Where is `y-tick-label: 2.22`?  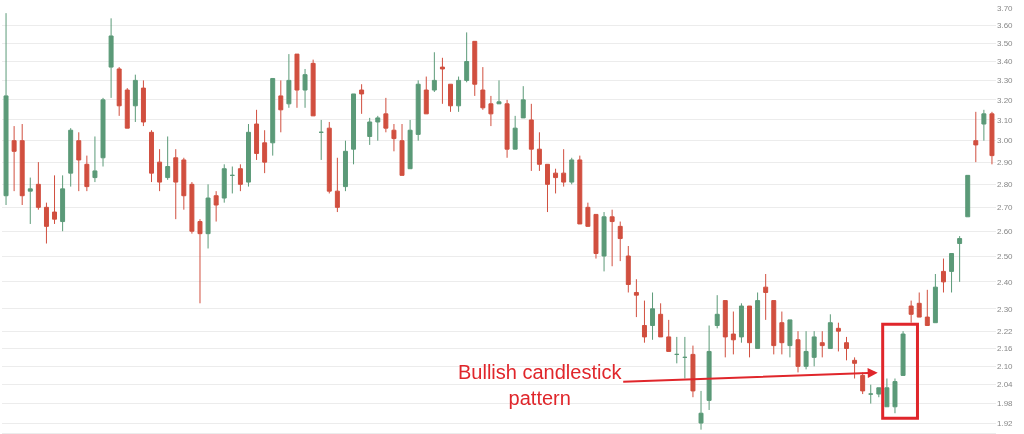
y-tick-label: 2.22 is located at coordinates (1005, 331).